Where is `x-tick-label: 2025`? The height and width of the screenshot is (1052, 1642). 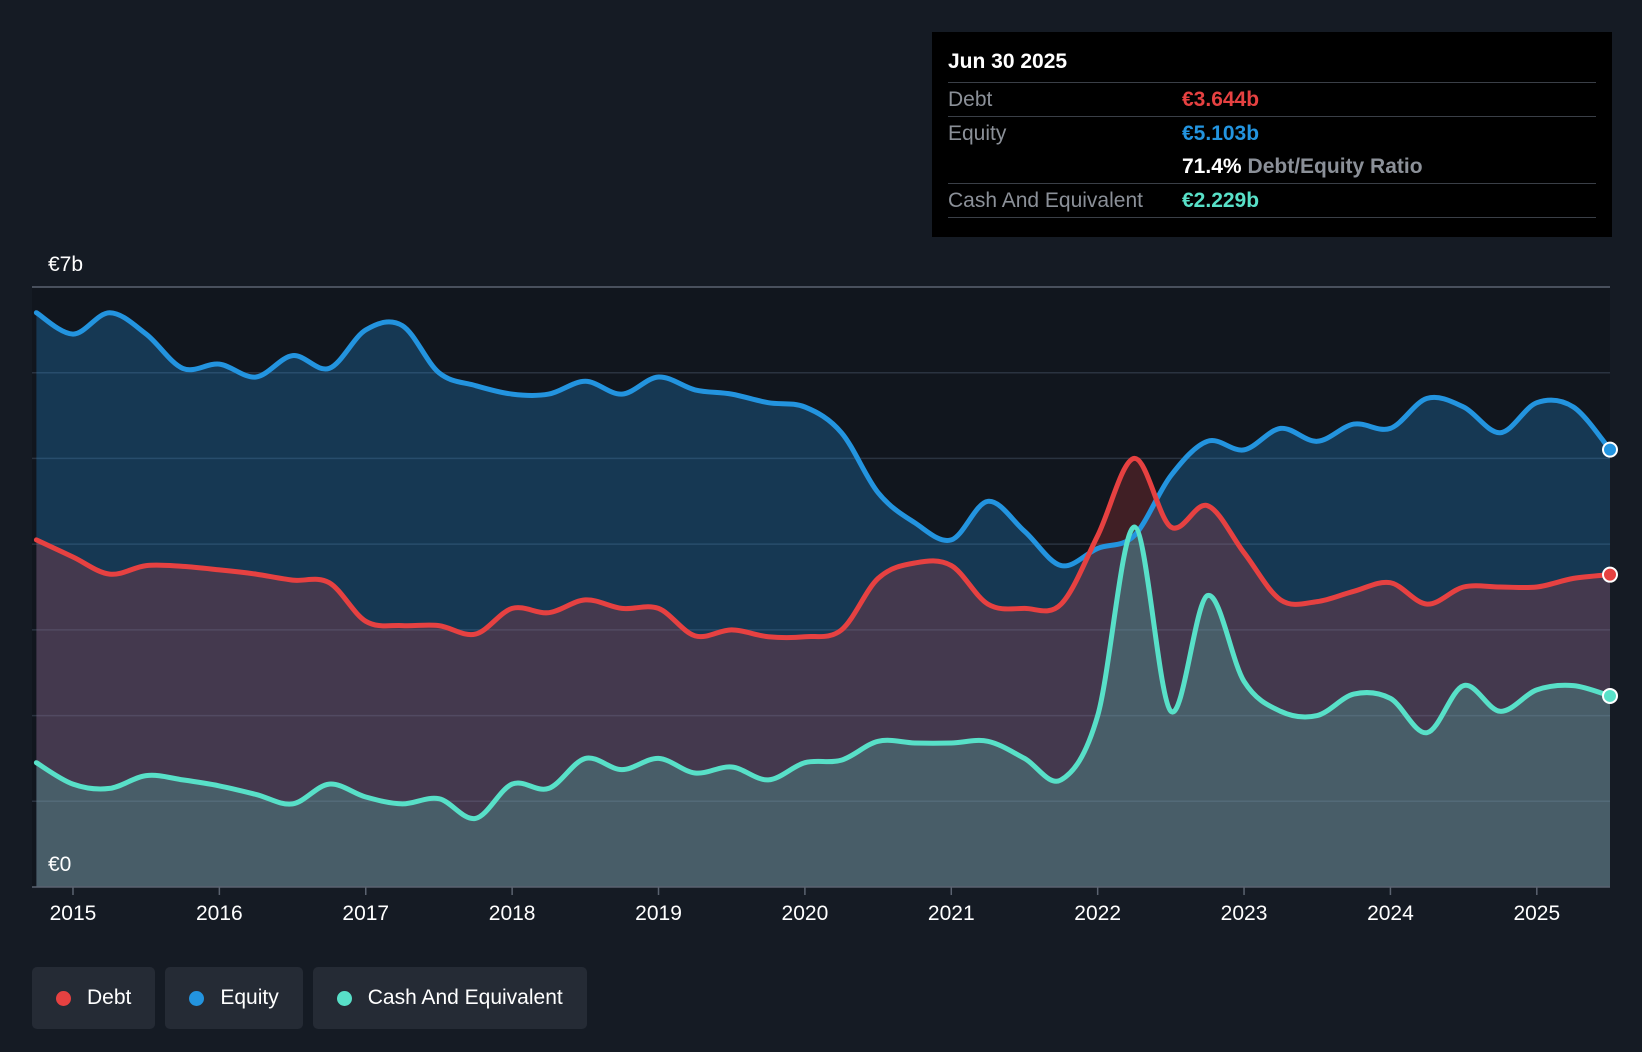 x-tick-label: 2025 is located at coordinates (1536, 913).